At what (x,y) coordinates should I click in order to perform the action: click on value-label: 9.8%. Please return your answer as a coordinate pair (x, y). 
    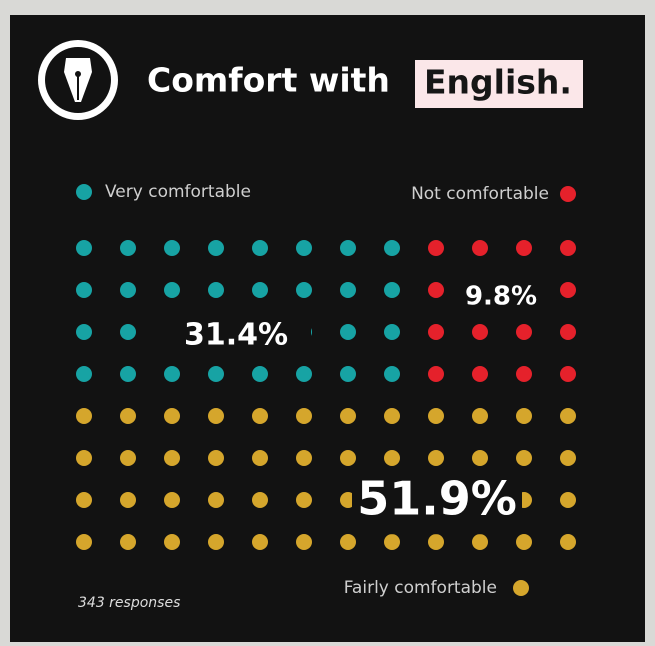
    Looking at the image, I should click on (501, 297).